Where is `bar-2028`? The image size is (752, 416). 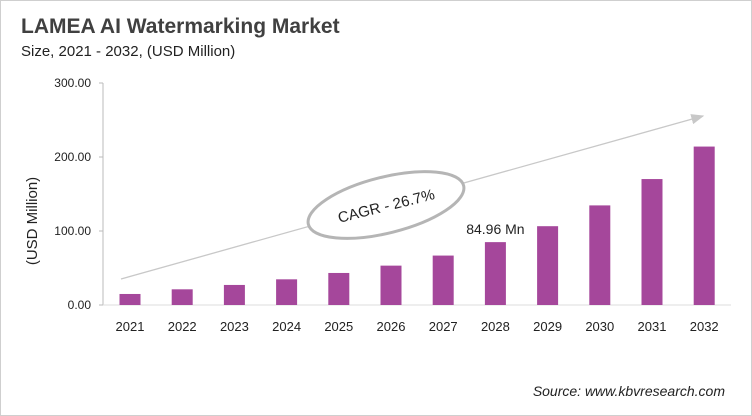
bar-2028 is located at coordinates (495, 273).